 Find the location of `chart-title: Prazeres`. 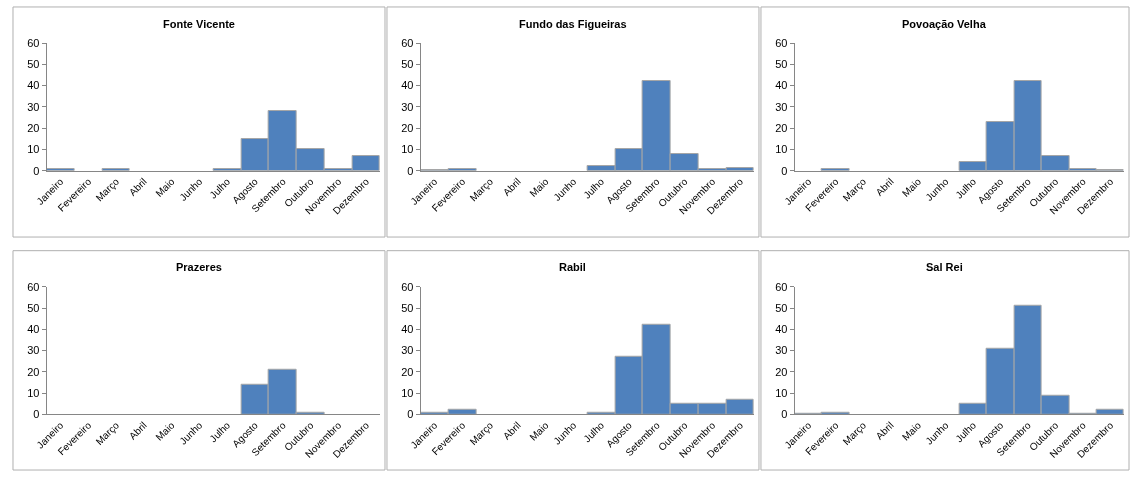

chart-title: Prazeres is located at coordinates (199, 267).